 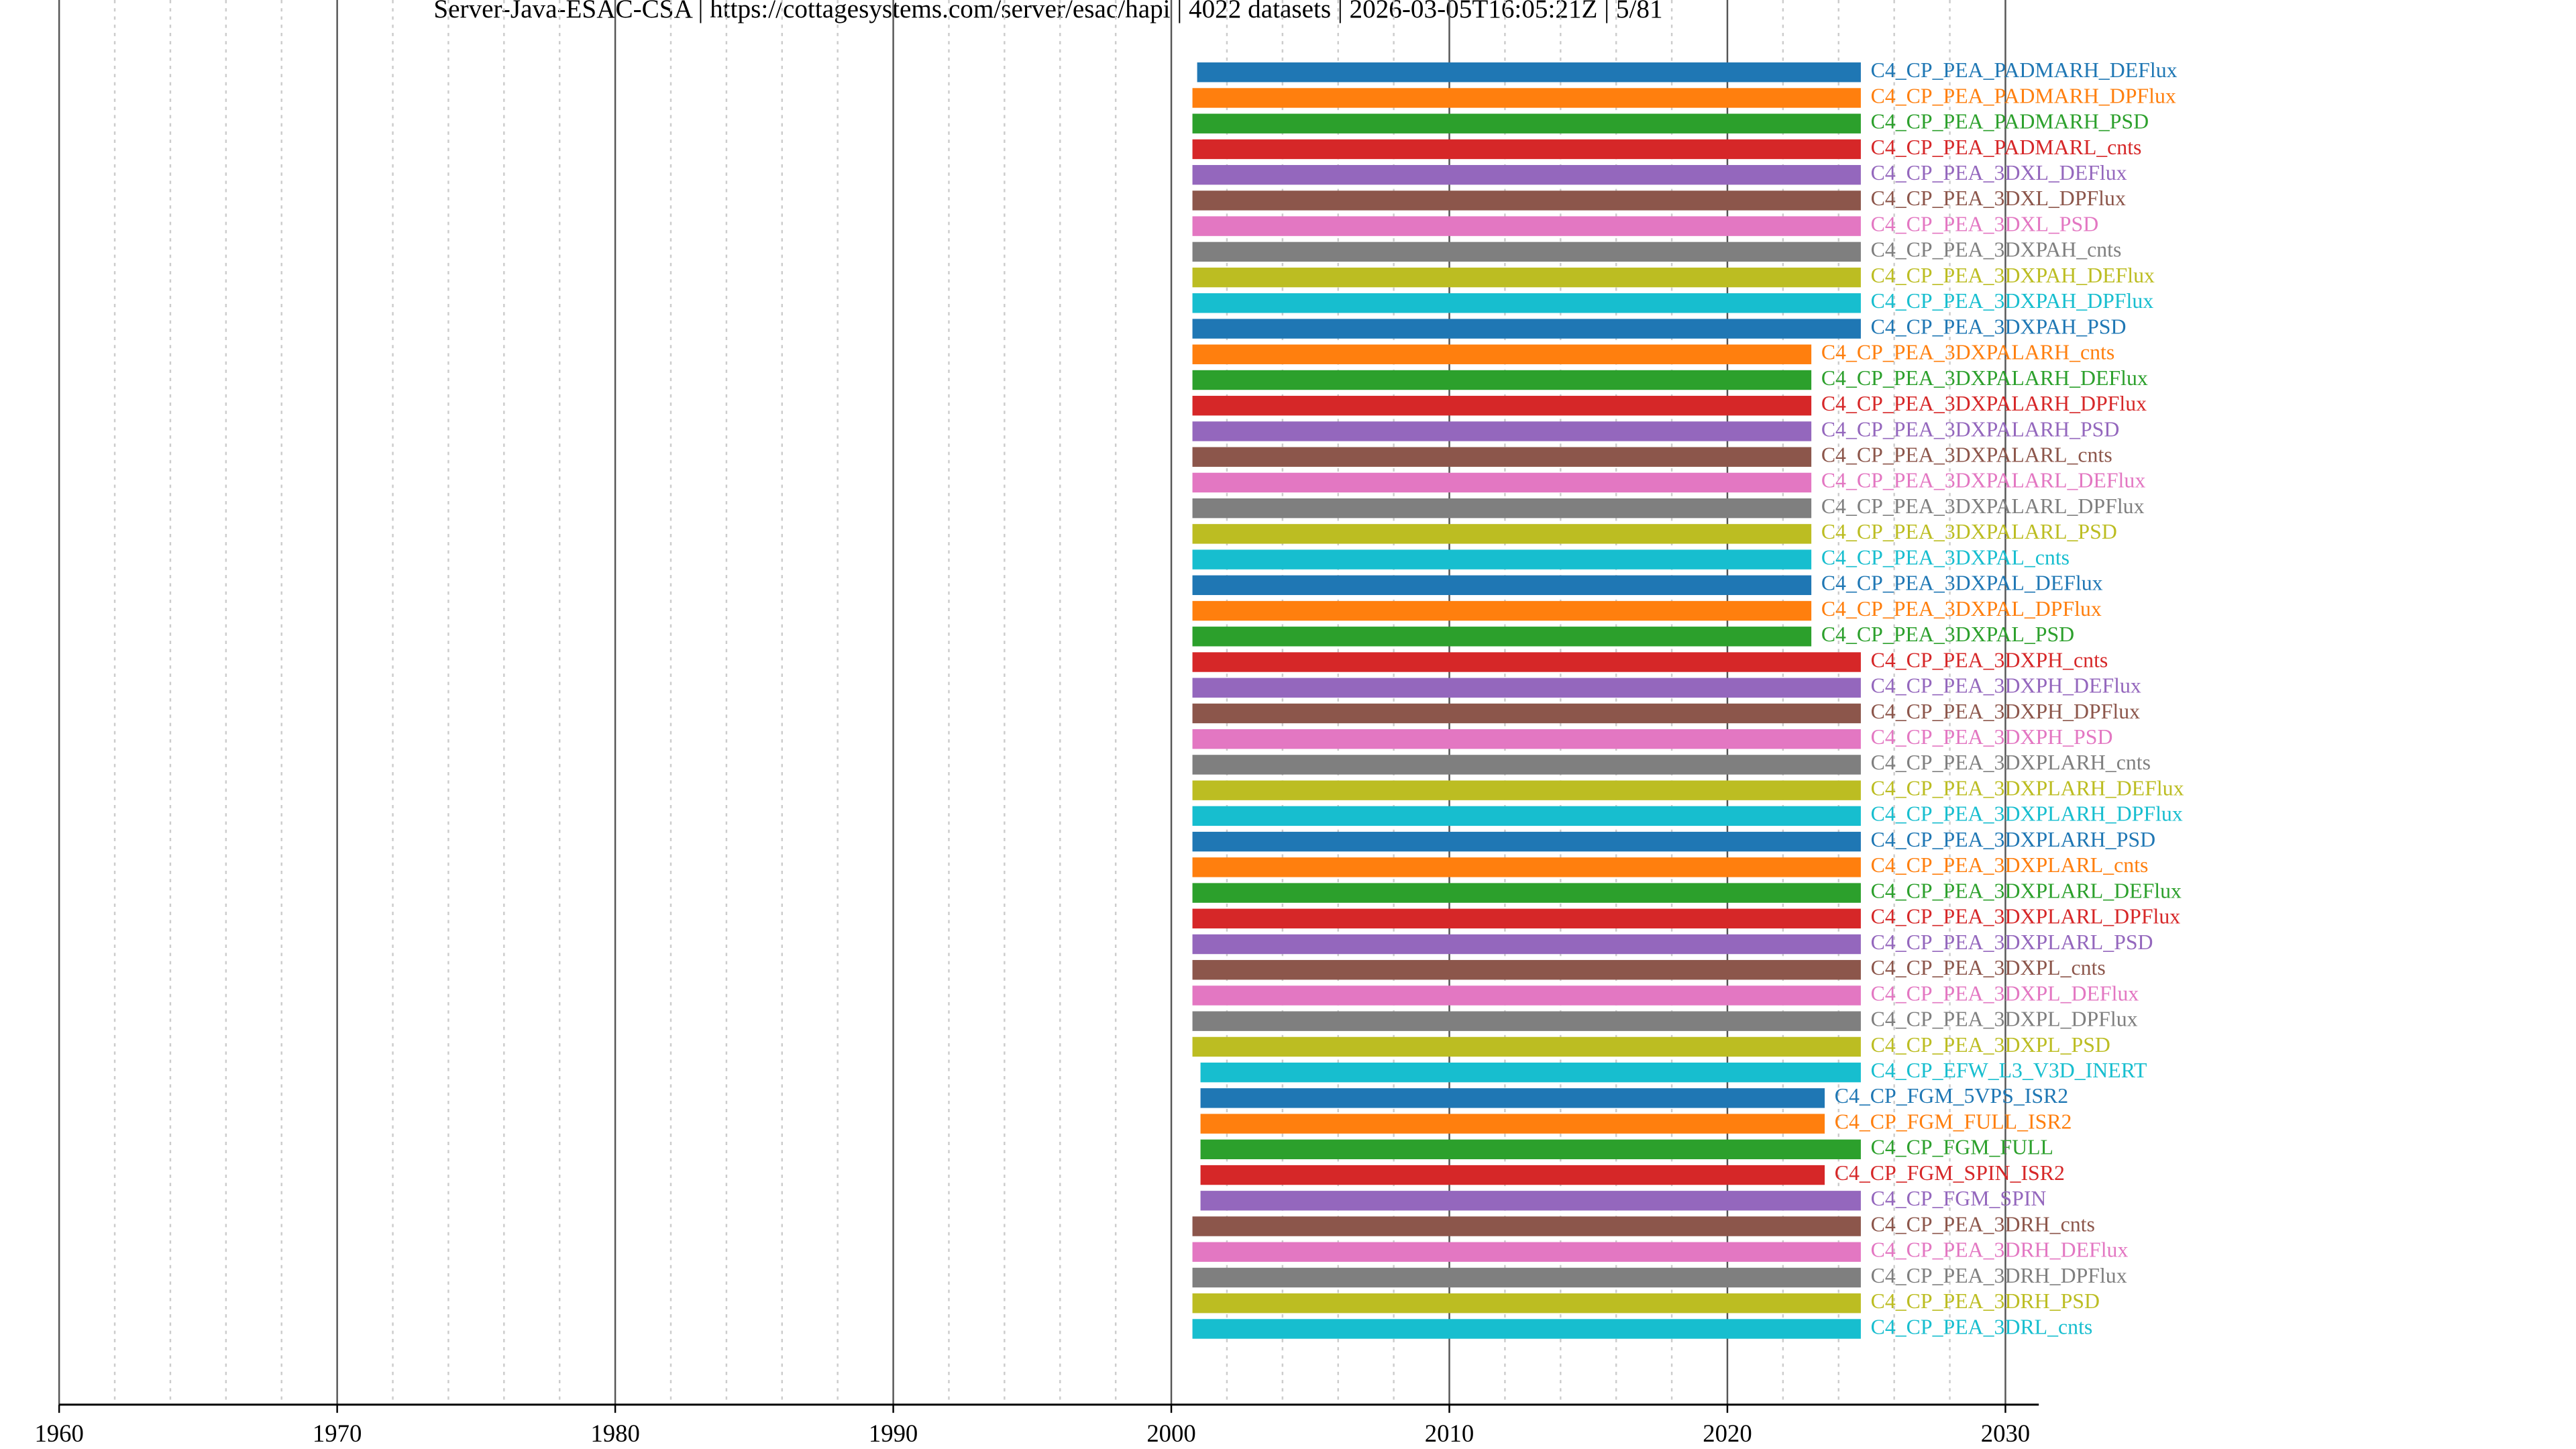 What do you see at coordinates (1727, 1433) in the screenshot?
I see `x-tick-label: 2020` at bounding box center [1727, 1433].